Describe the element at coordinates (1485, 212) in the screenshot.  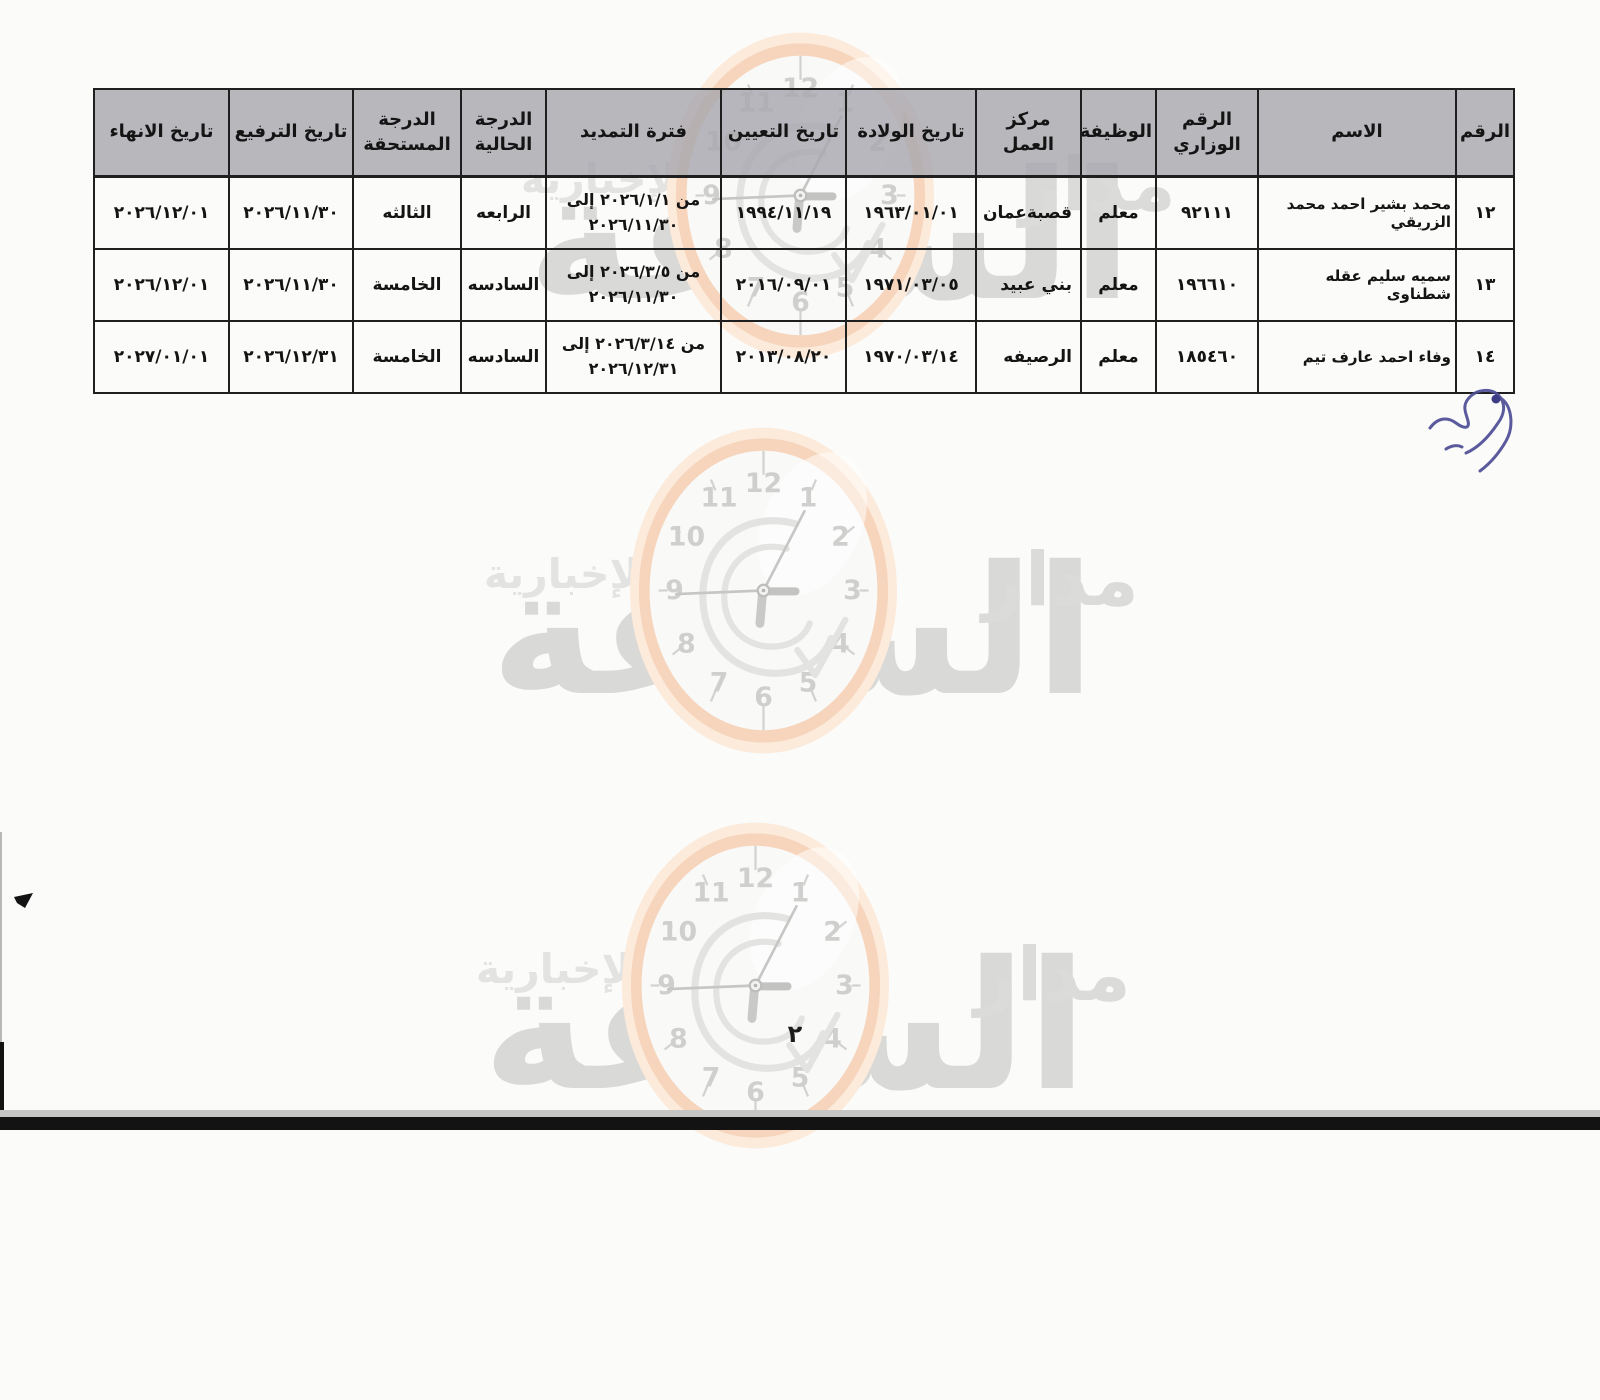
I see `cell-number: ١٢` at that location.